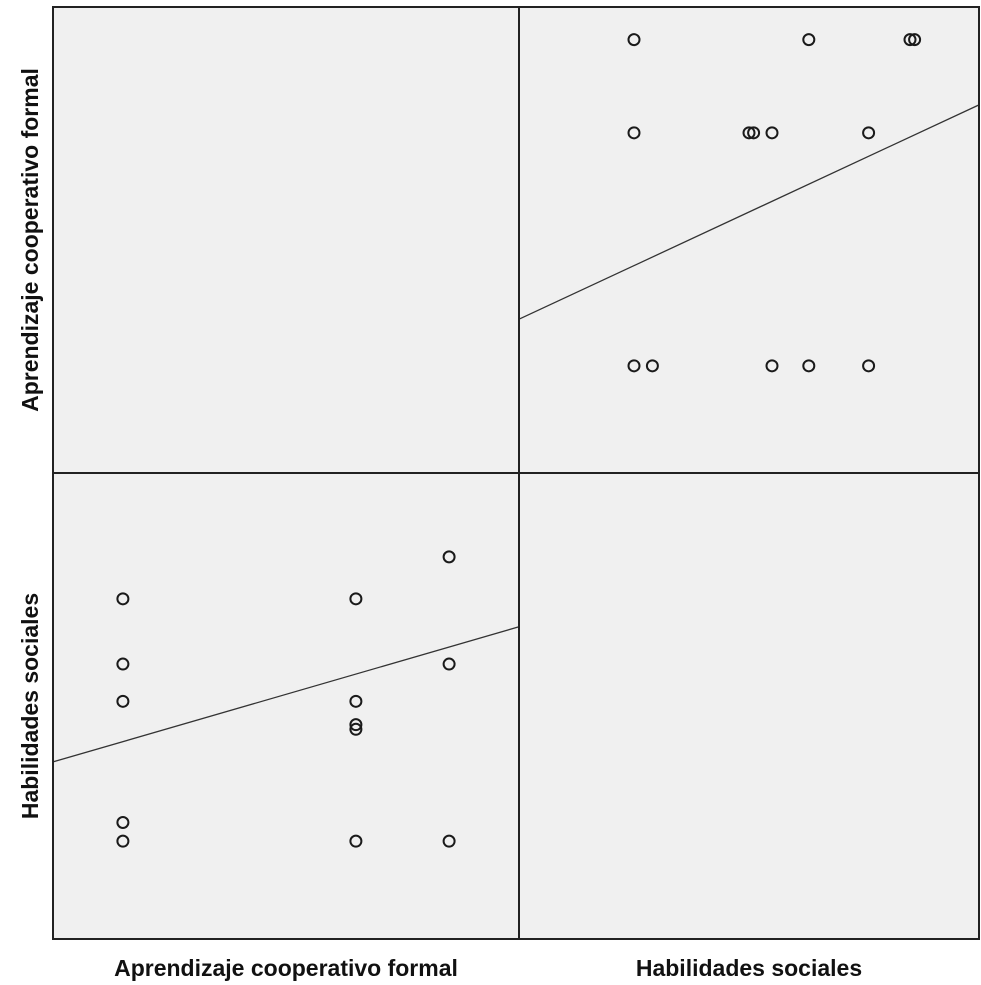  I want to click on x-axis-label-right: Habilidades sociales, so click(749, 968).